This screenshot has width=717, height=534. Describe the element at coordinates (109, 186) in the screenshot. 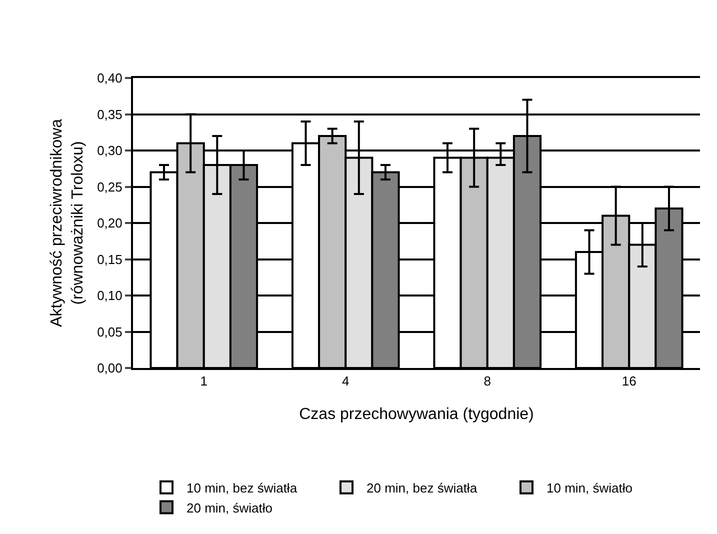

I see `y-tick-label: 0,25` at that location.